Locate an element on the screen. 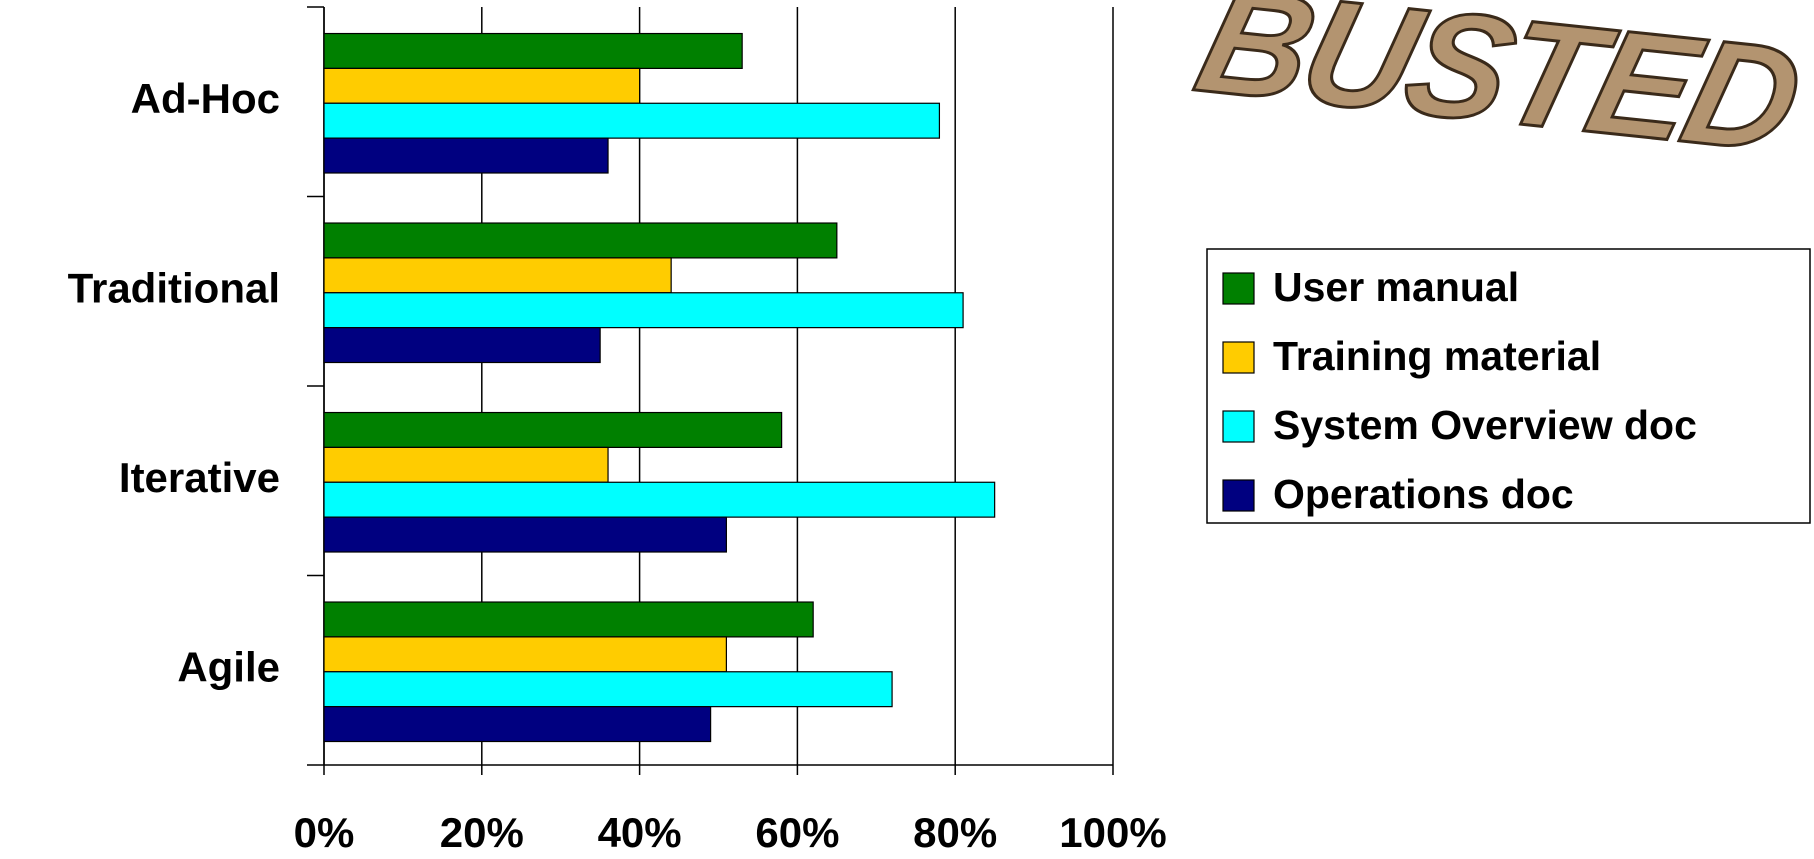 The image size is (1814, 859). legend-label: Operations doc is located at coordinates (1423, 494).